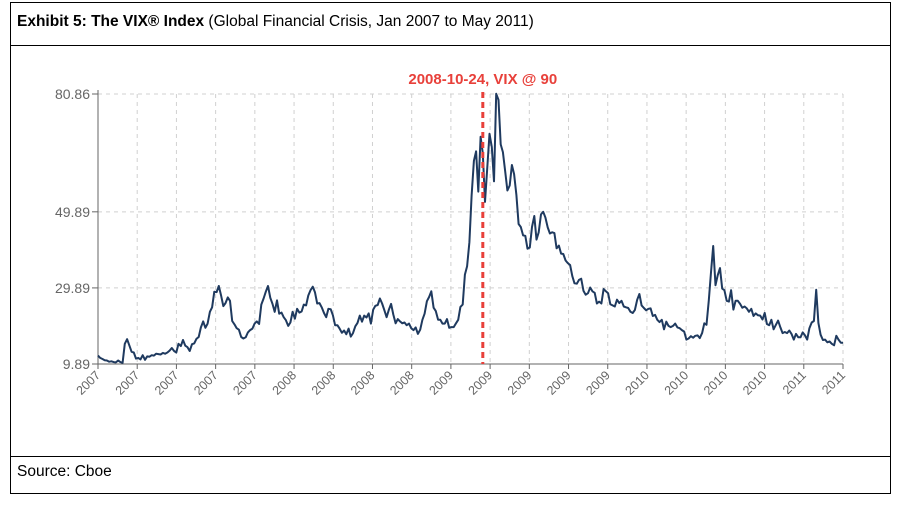 The width and height of the screenshot is (901, 506). What do you see at coordinates (450, 475) in the screenshot?
I see `exhibit-footer: Source: Cboe` at bounding box center [450, 475].